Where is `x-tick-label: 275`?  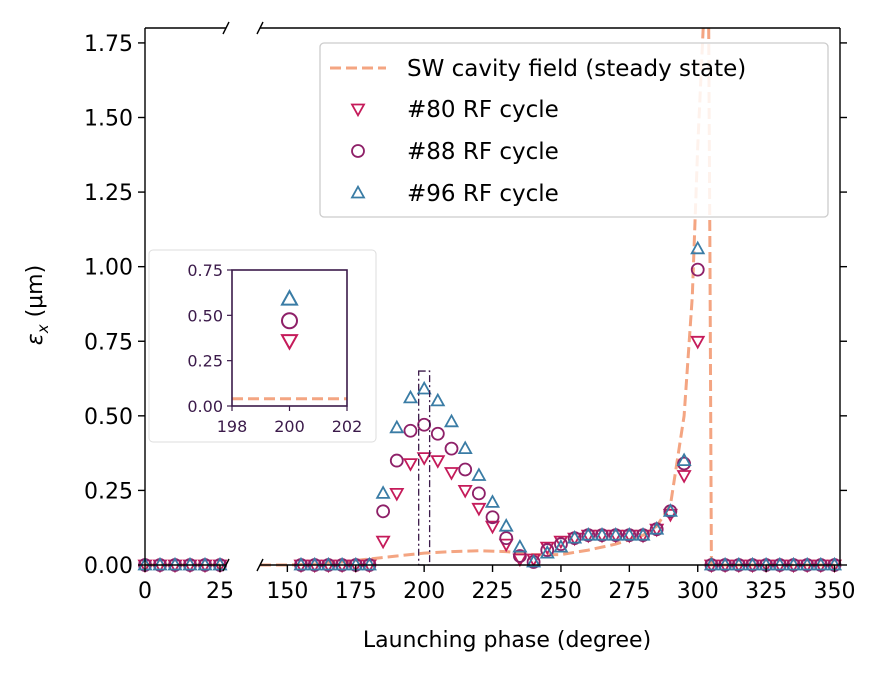 x-tick-label: 275 is located at coordinates (629, 591).